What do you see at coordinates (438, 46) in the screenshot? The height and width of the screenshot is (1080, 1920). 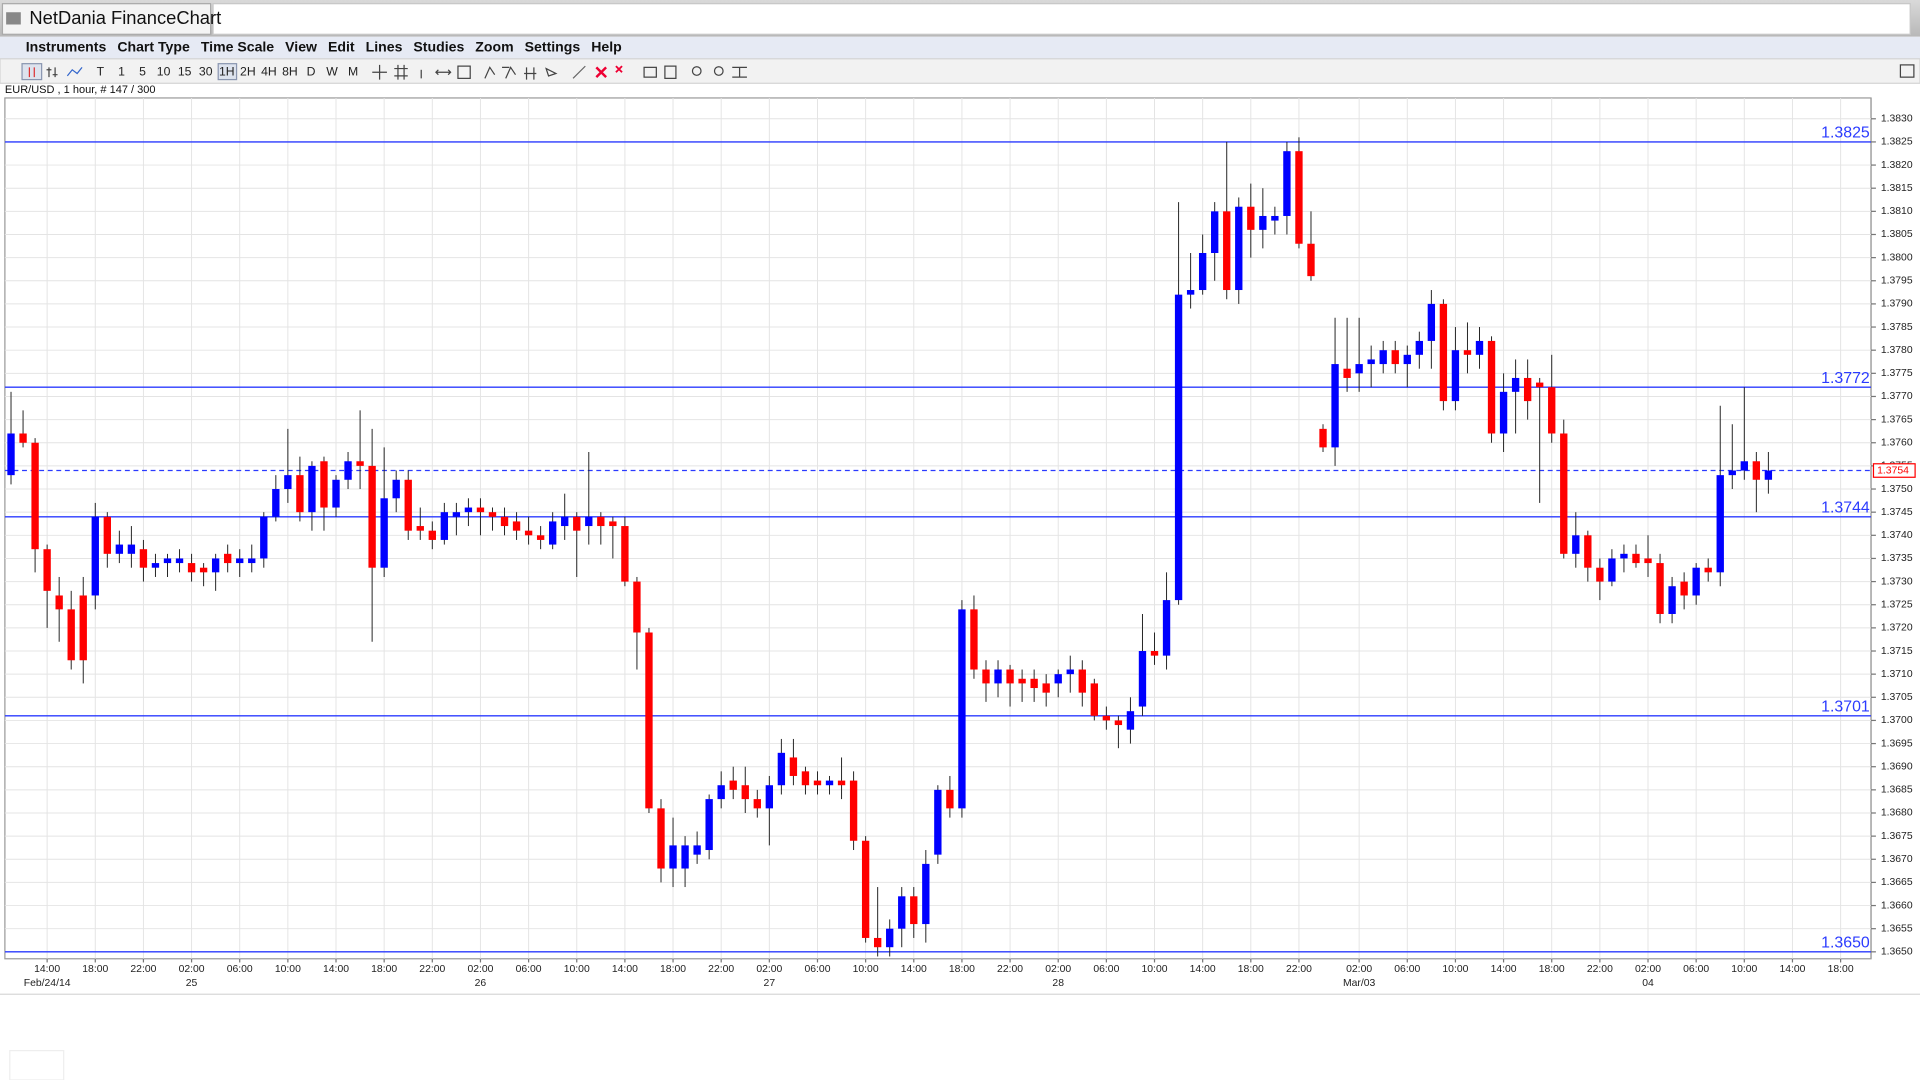 I see `menu-item: Studies` at bounding box center [438, 46].